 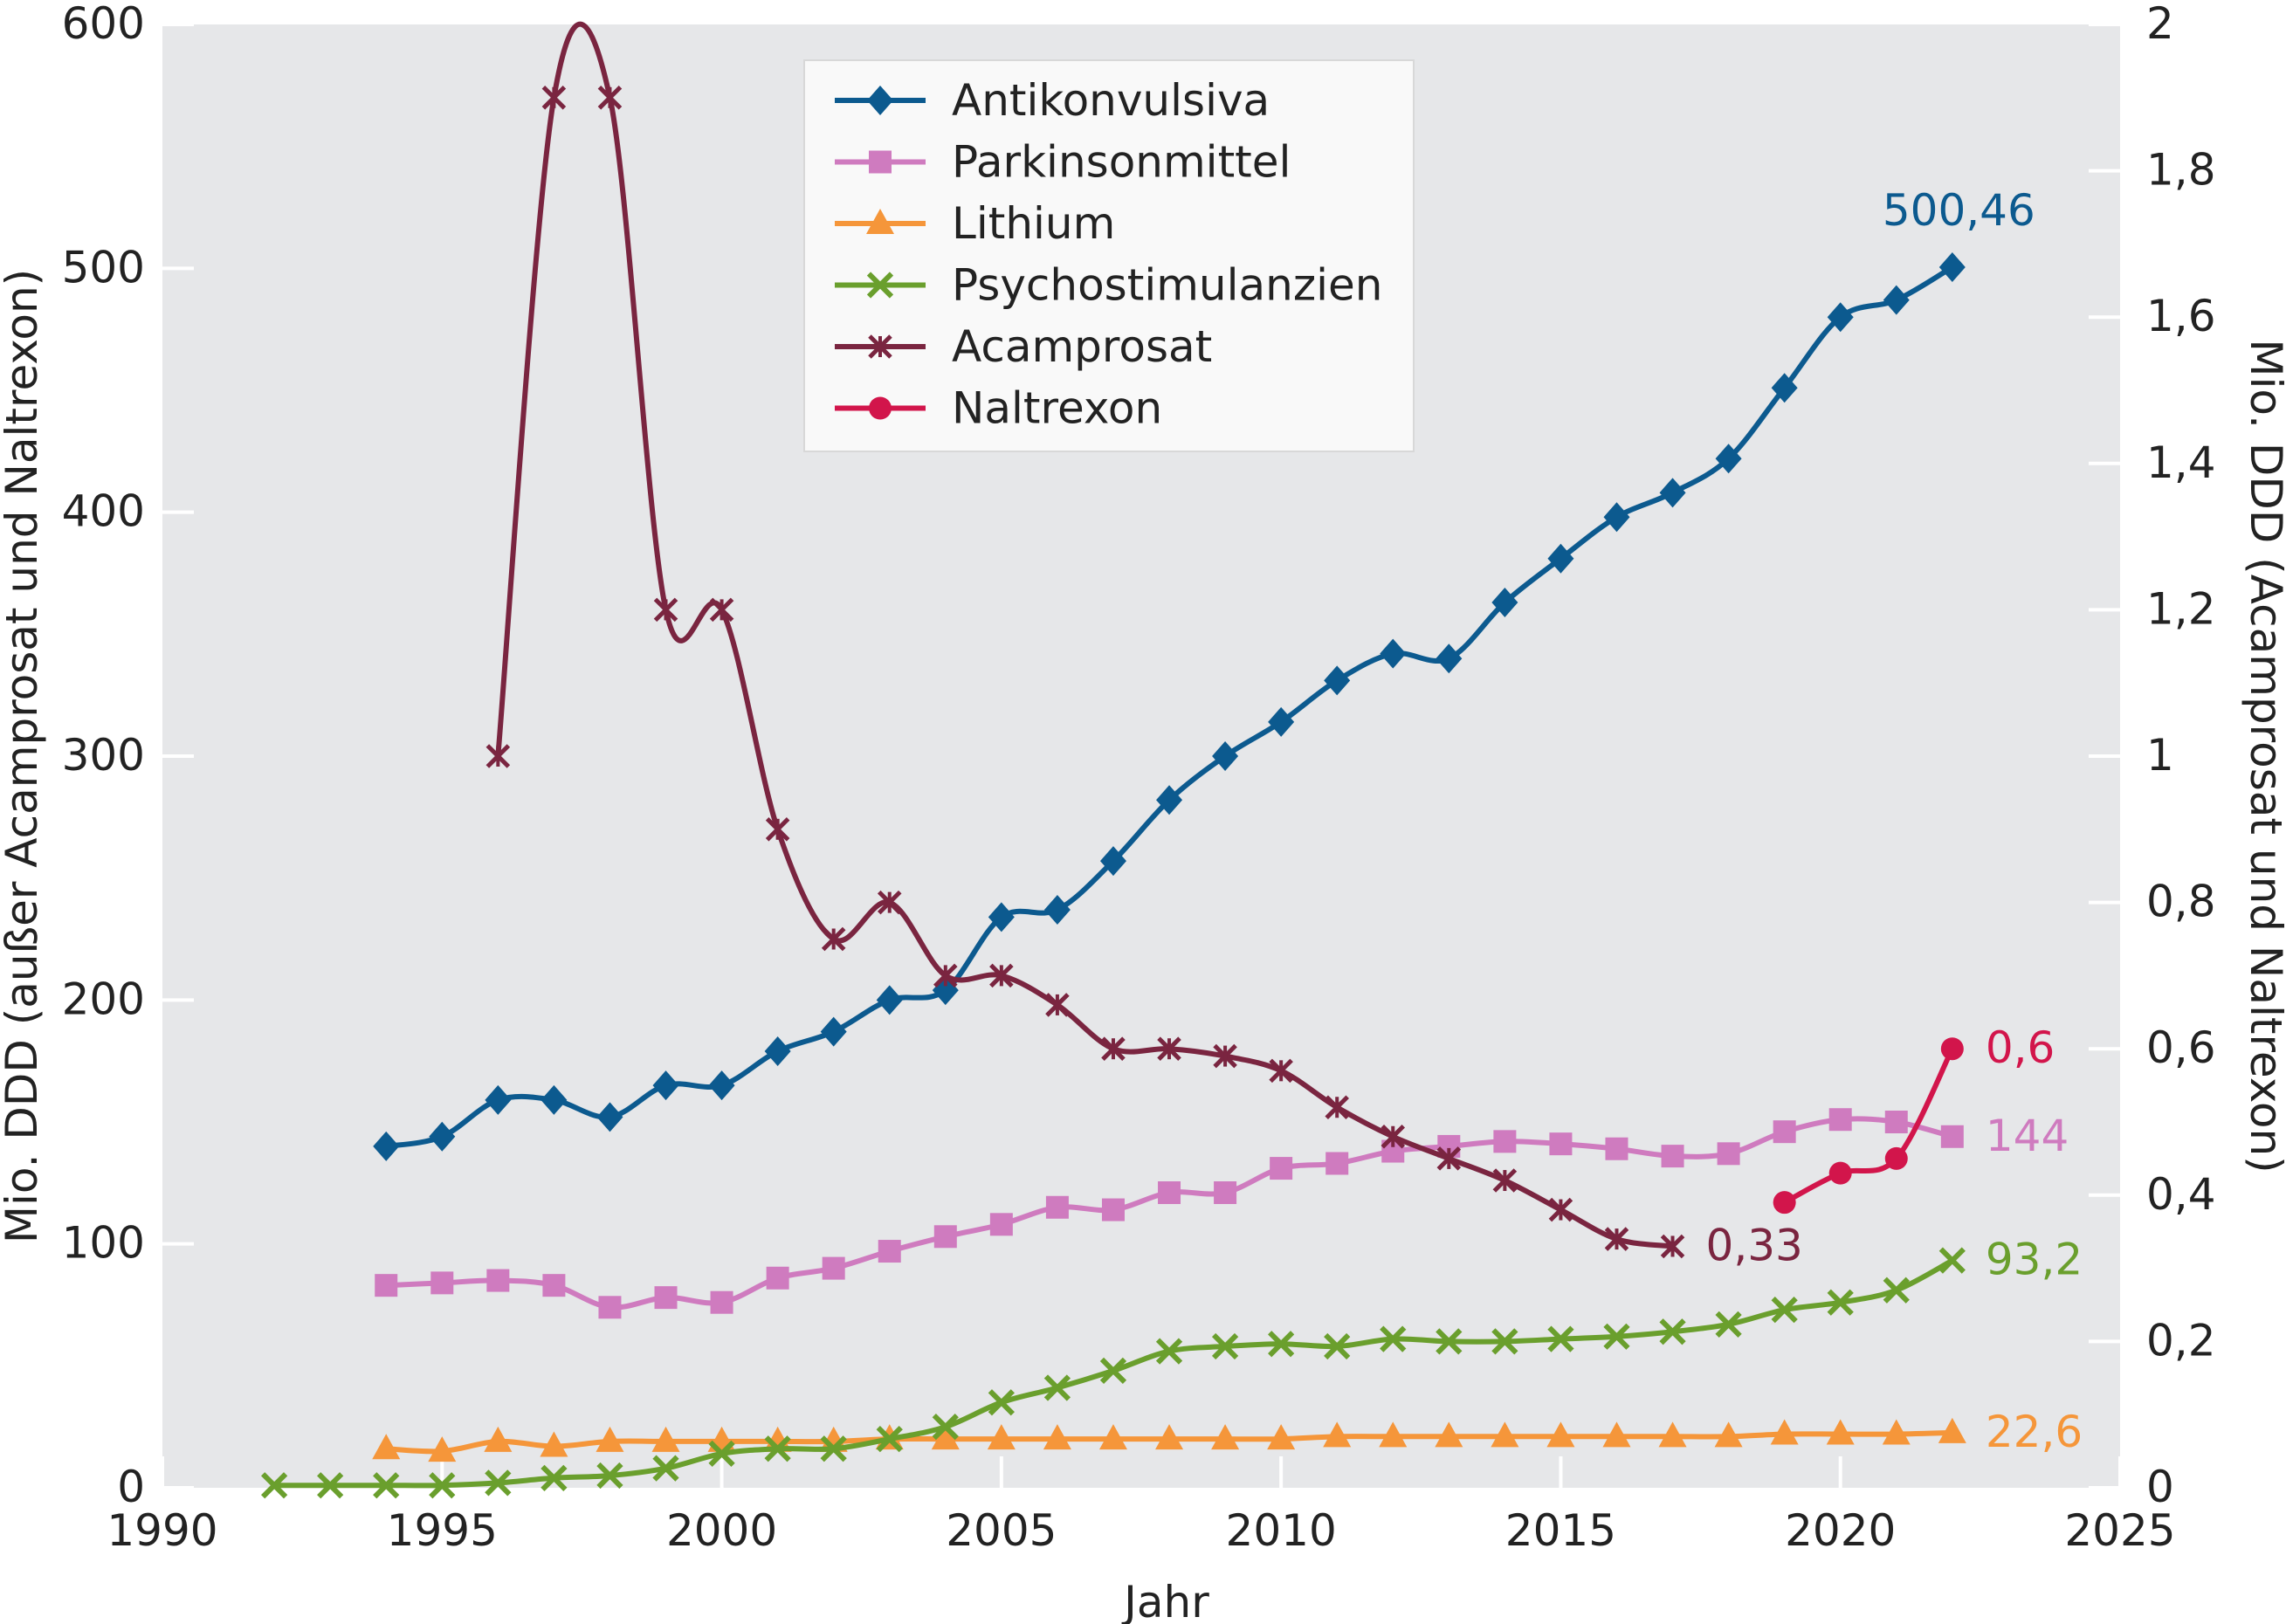 I want to click on legend-item-psychostimulanzien: Psychostimulanzien, so click(x=1108, y=285).